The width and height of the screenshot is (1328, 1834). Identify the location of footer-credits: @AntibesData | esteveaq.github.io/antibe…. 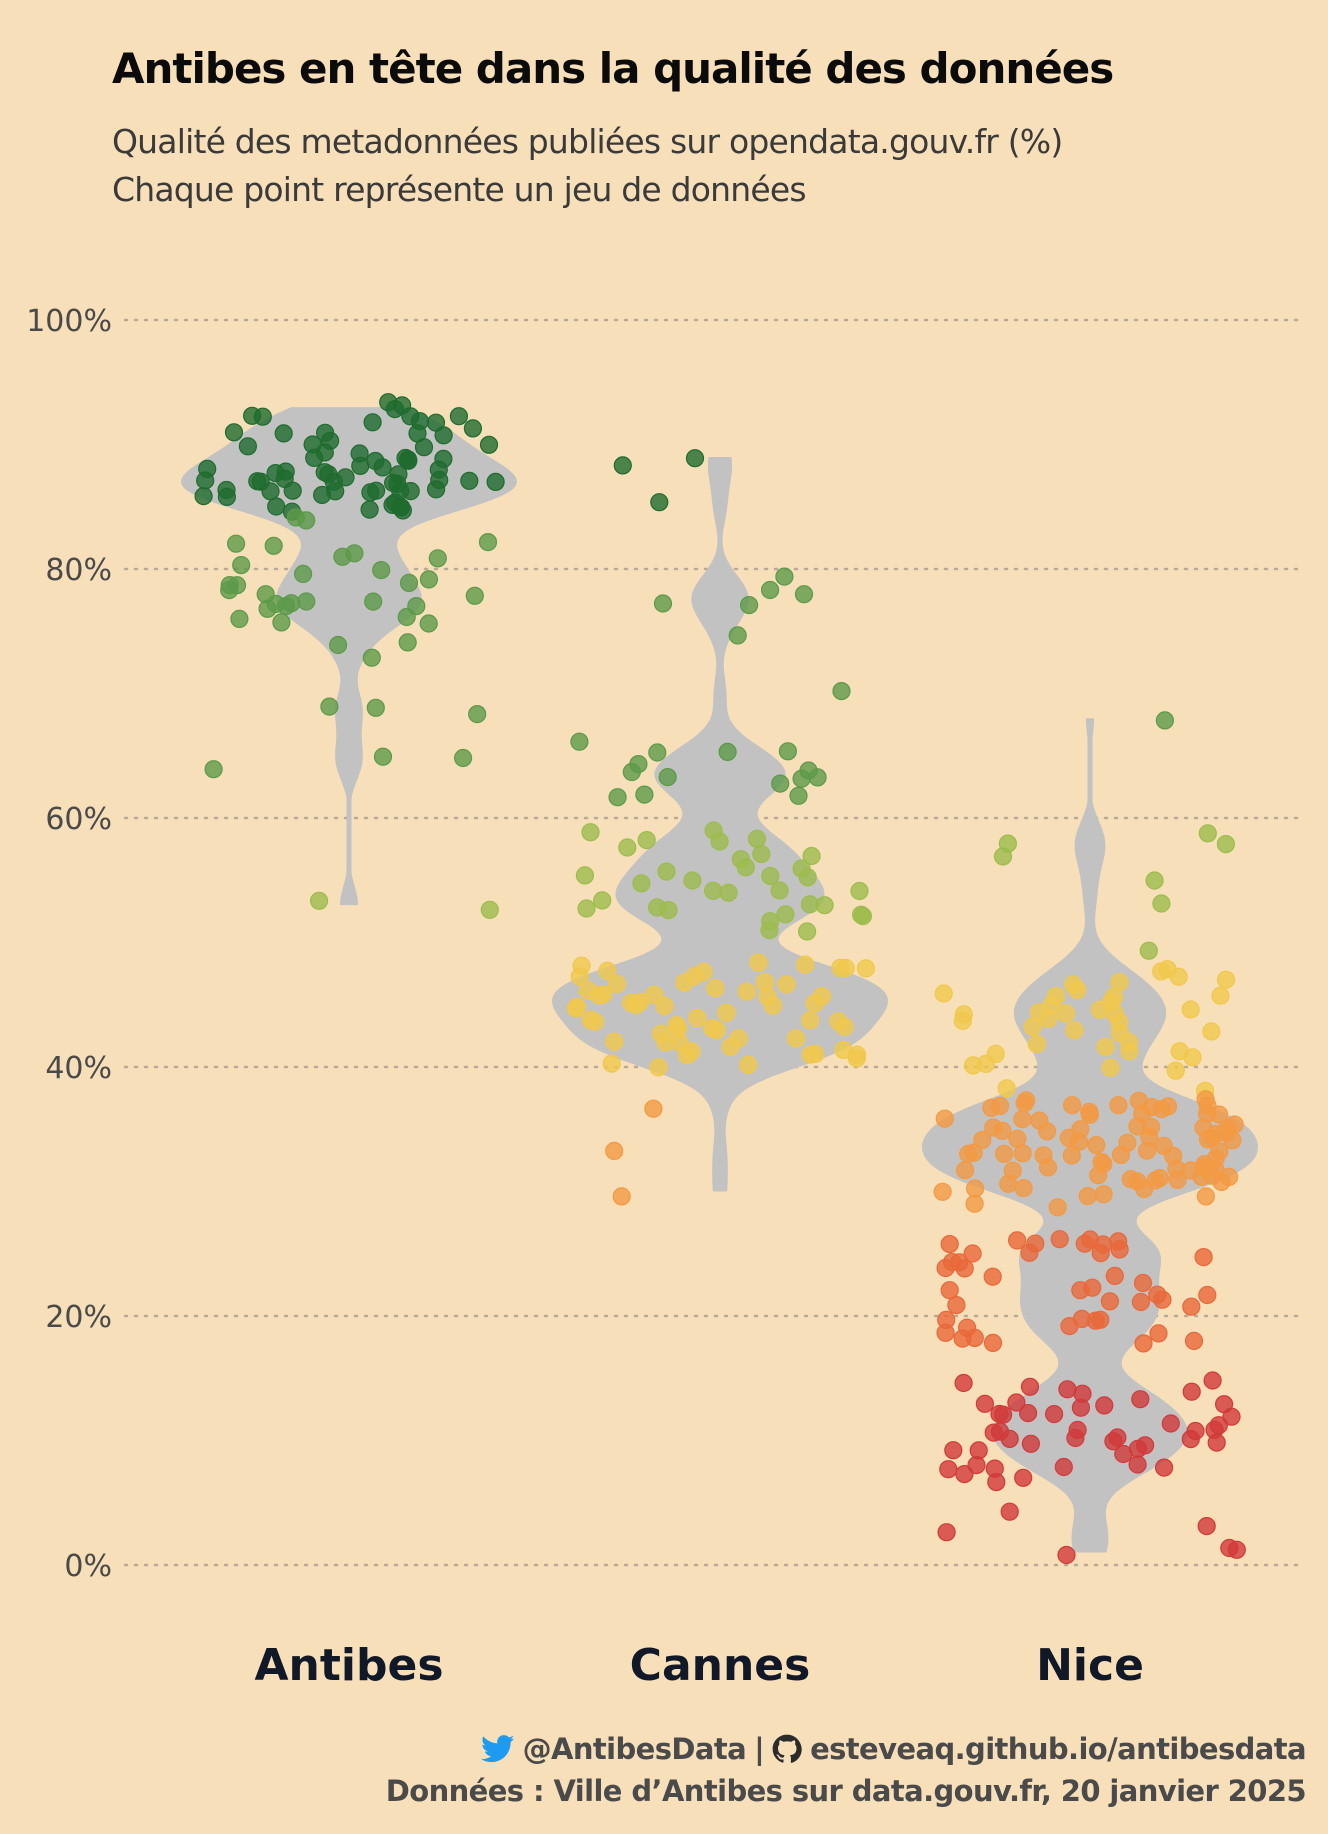
(893, 1749).